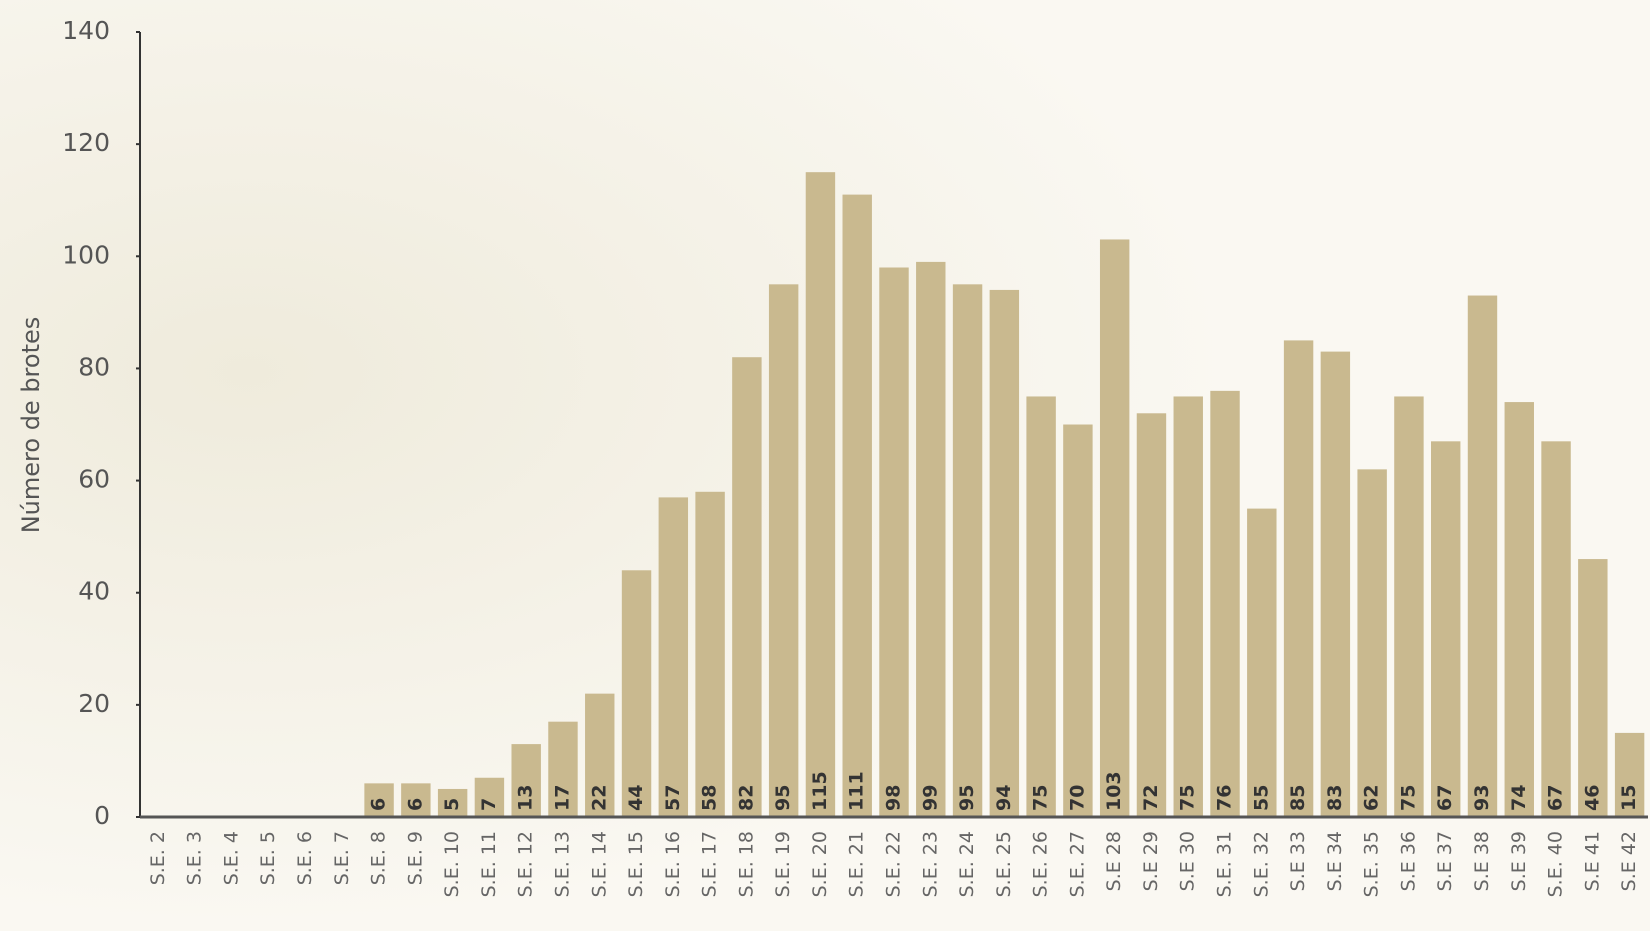 This screenshot has height=931, width=1650. Describe the element at coordinates (526, 798) in the screenshot. I see `data-label: 13` at that location.